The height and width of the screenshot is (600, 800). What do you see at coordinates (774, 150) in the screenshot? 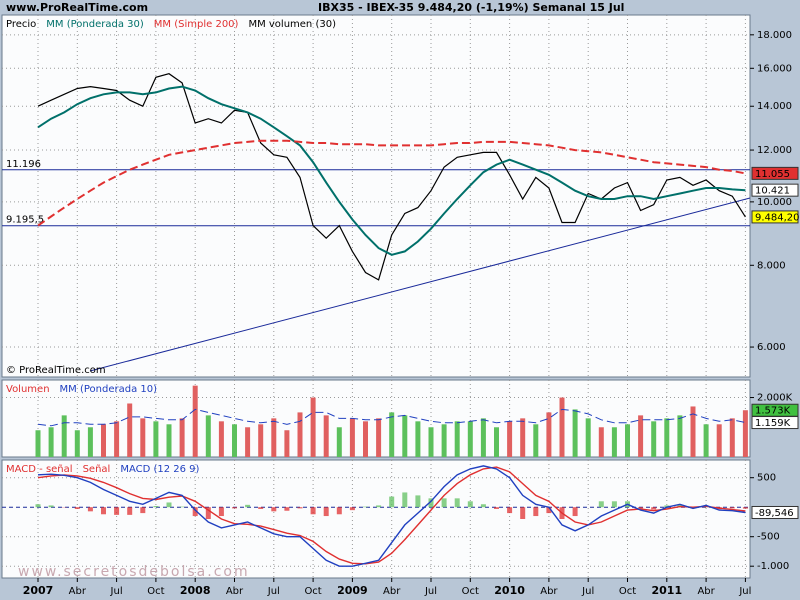
I see `y-tick-label: 12.000` at bounding box center [774, 150].